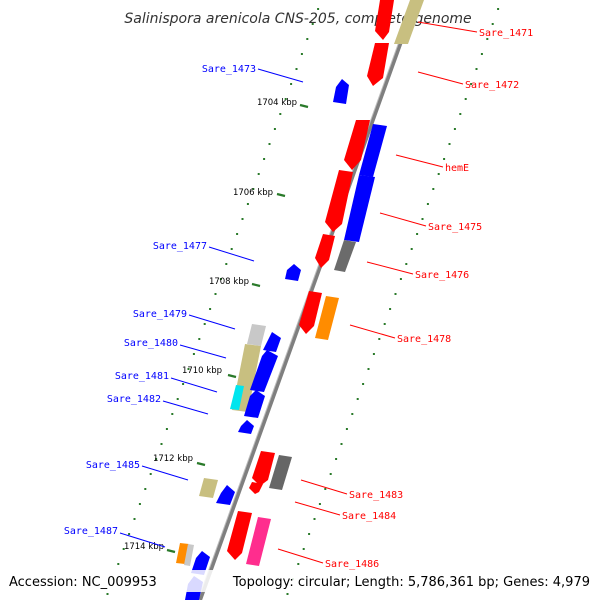 Image resolution: width=600 pixels, height=600 pixels. I want to click on gene-label: Sare_1475, so click(455, 227).